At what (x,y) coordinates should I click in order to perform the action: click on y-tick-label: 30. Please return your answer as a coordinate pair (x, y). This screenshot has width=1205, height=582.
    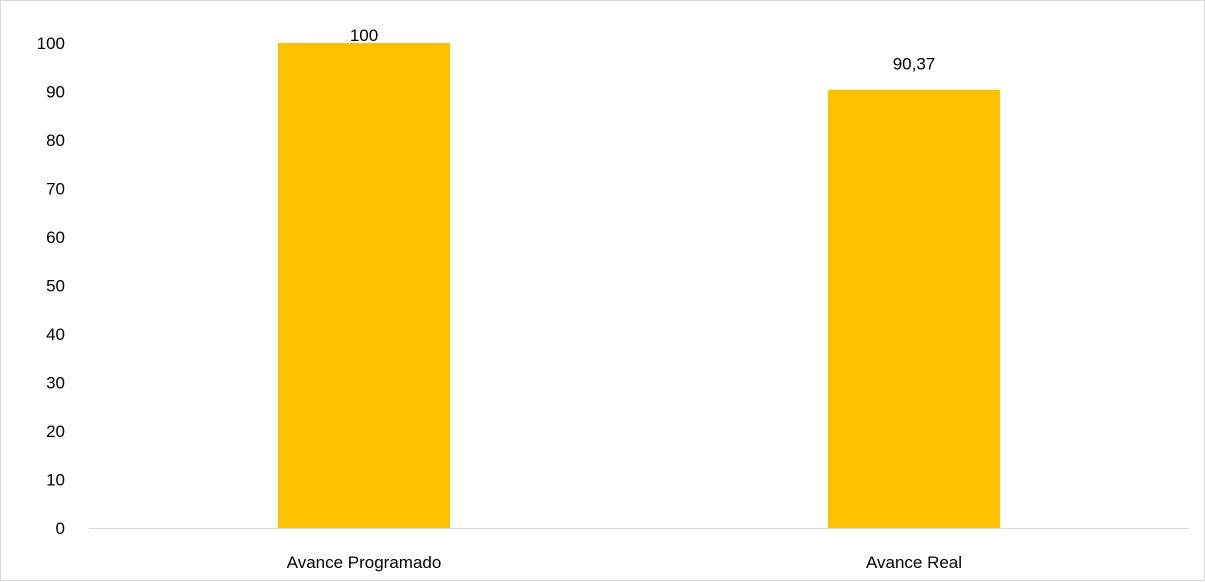
    Looking at the image, I should click on (55, 383).